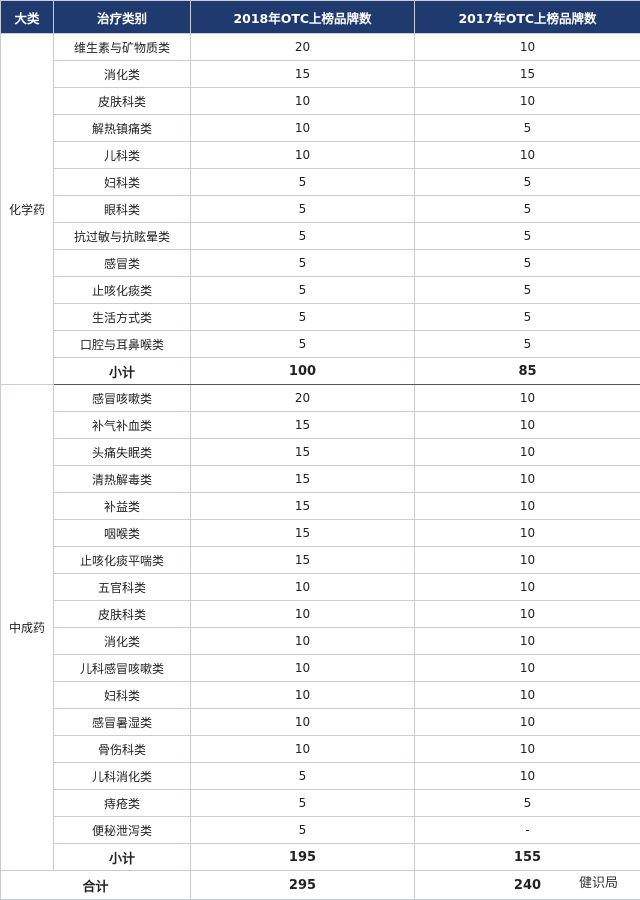 The image size is (640, 900). Describe the element at coordinates (122, 776) in the screenshot. I see `category-cell: 儿科消化类` at that location.